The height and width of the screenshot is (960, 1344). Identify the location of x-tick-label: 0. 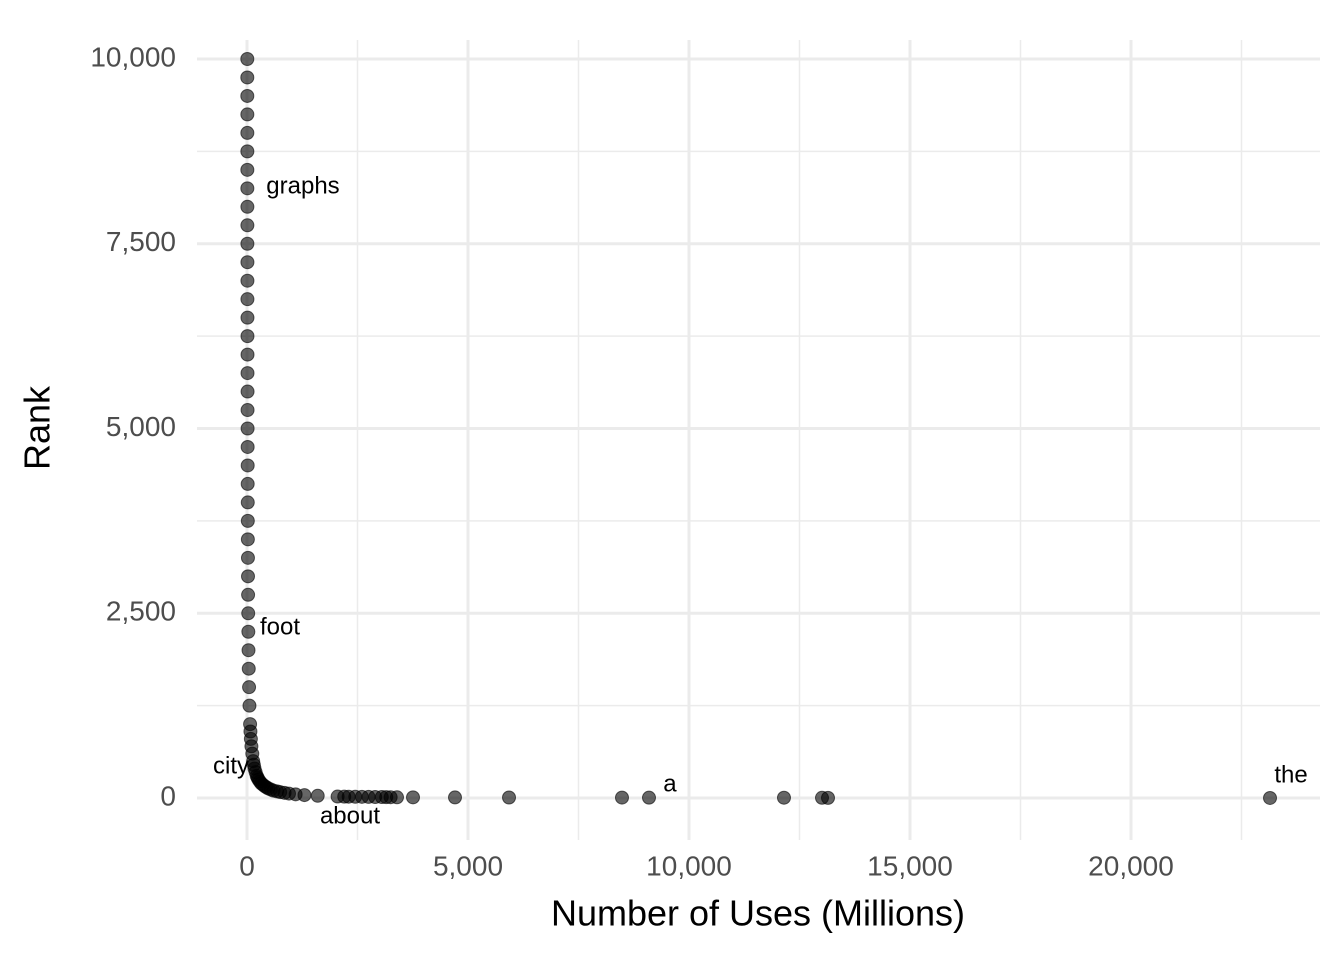
(247, 865).